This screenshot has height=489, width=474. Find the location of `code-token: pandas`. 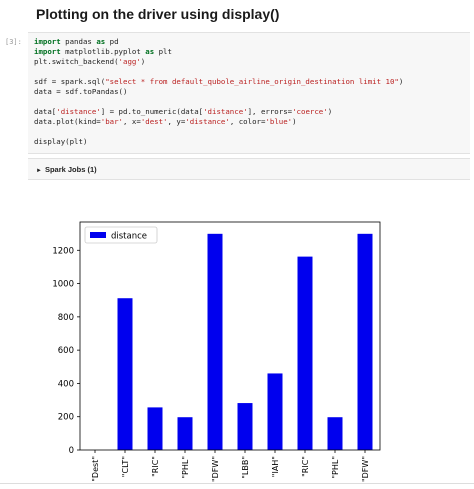

code-token: pandas is located at coordinates (78, 41).